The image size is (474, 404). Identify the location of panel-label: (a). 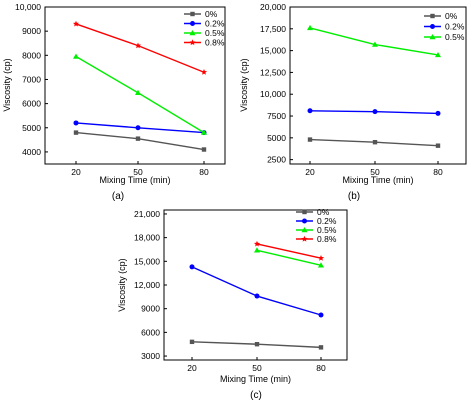
(118, 196).